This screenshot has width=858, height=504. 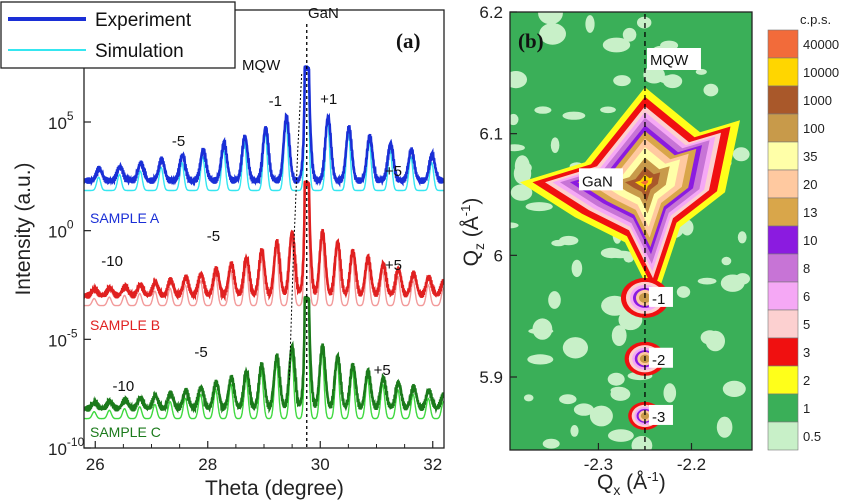 I want to click on y-tick-label: 6.1, so click(x=491, y=134).